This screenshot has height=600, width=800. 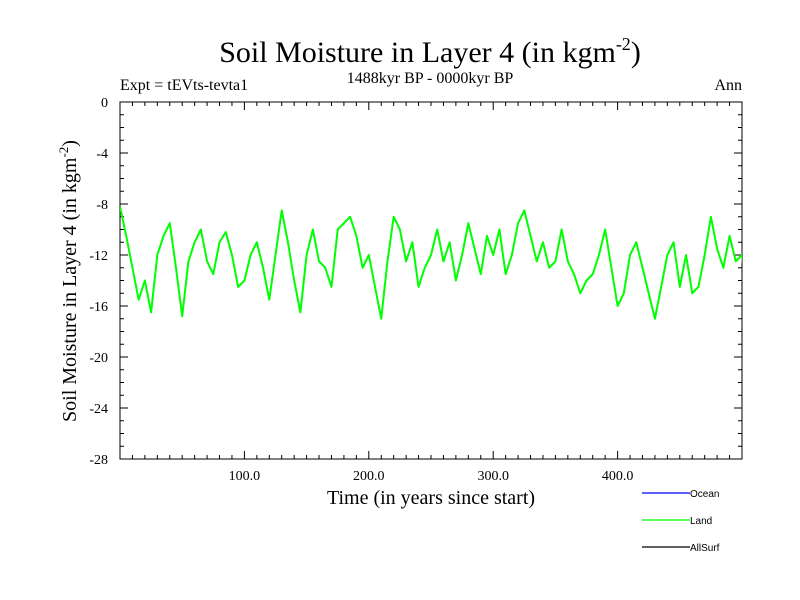 I want to click on y-axis-label-text: Soil Moisture in Layer 4 (in kgm, so click(x=70, y=289).